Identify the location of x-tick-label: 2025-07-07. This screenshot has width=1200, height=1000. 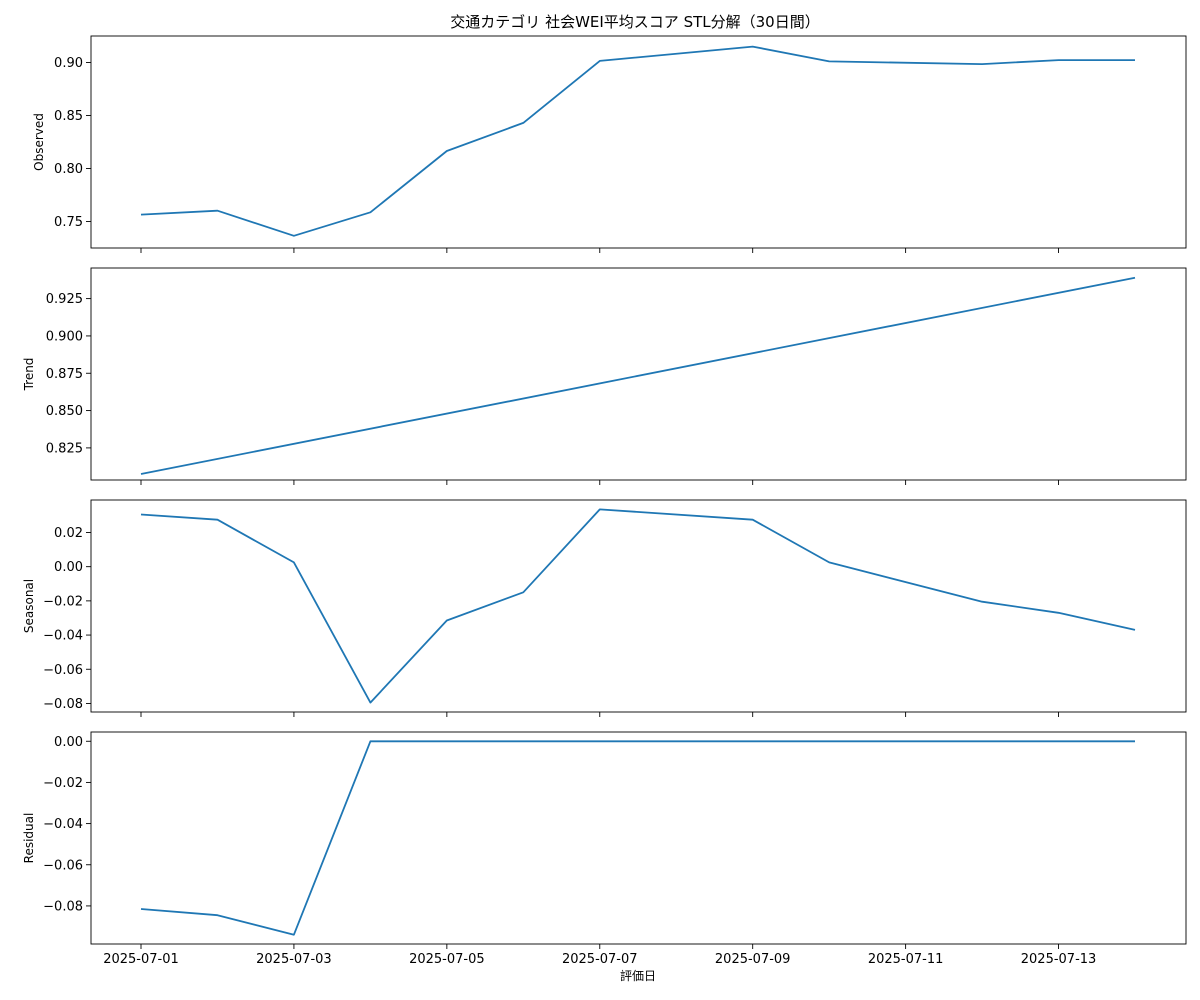
(600, 959).